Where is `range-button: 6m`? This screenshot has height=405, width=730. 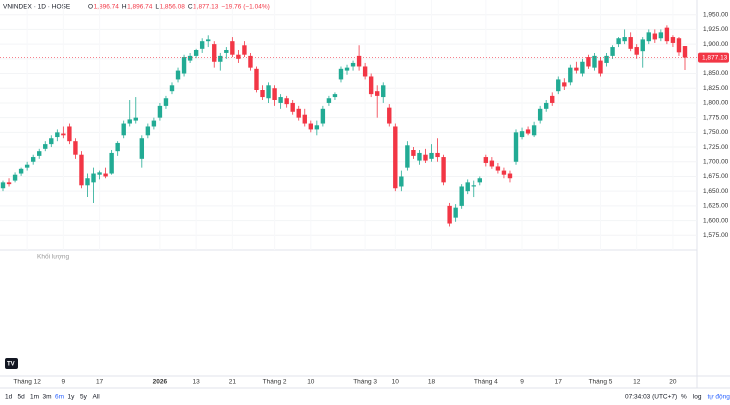
range-button: 6m is located at coordinates (59, 397).